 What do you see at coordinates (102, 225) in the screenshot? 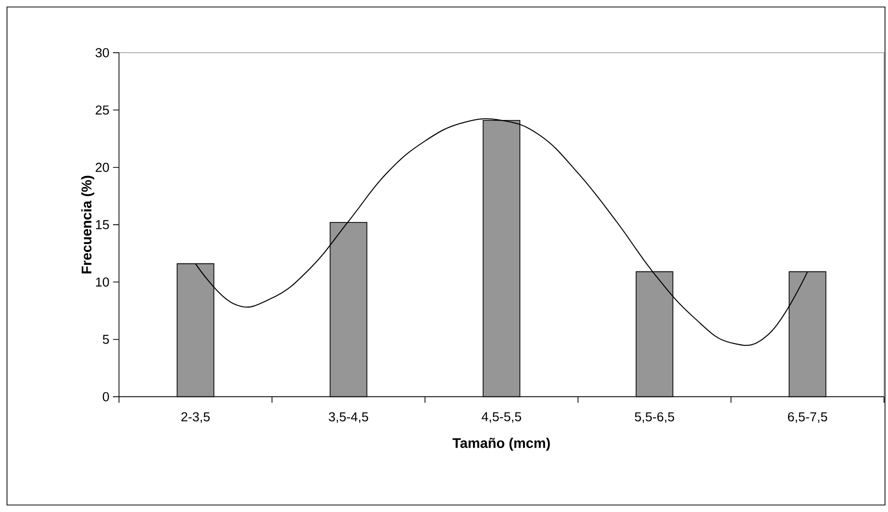
I see `y-tick-label: 15` at bounding box center [102, 225].